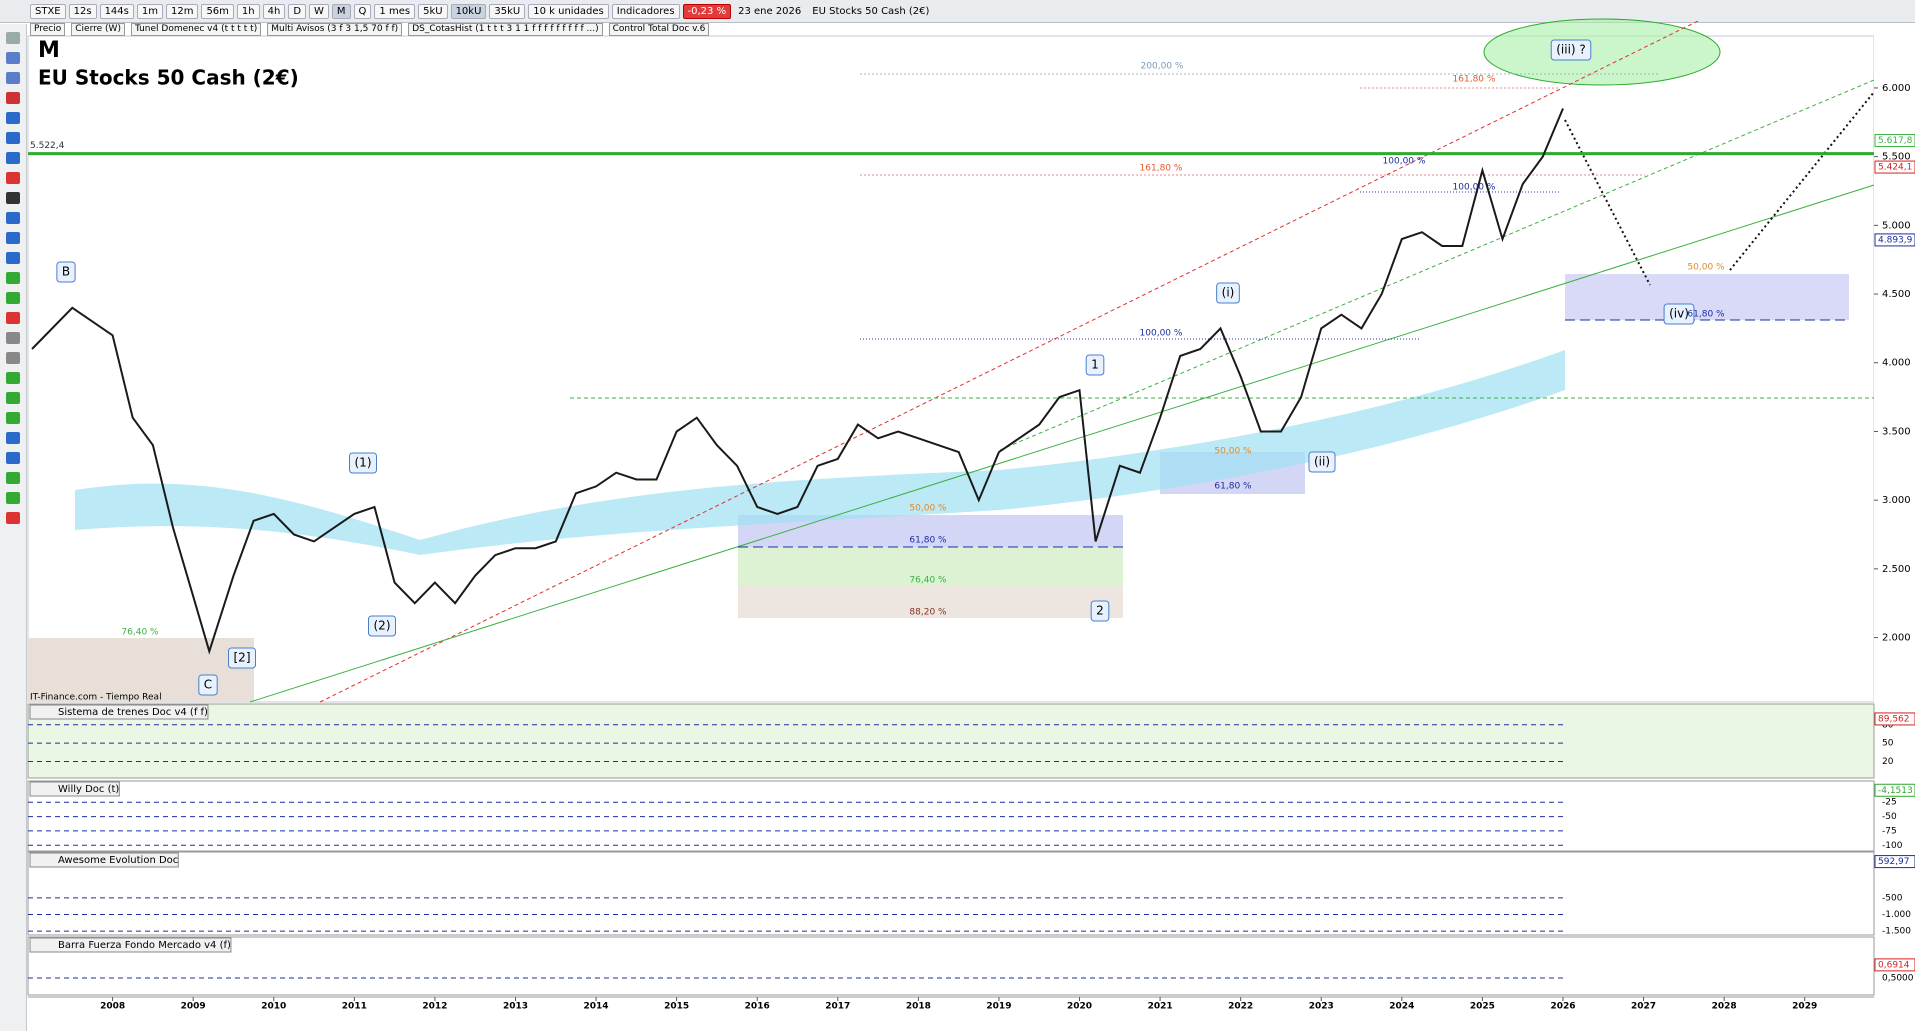  What do you see at coordinates (930, 566) in the screenshot?
I see `fib-zone` at bounding box center [930, 566].